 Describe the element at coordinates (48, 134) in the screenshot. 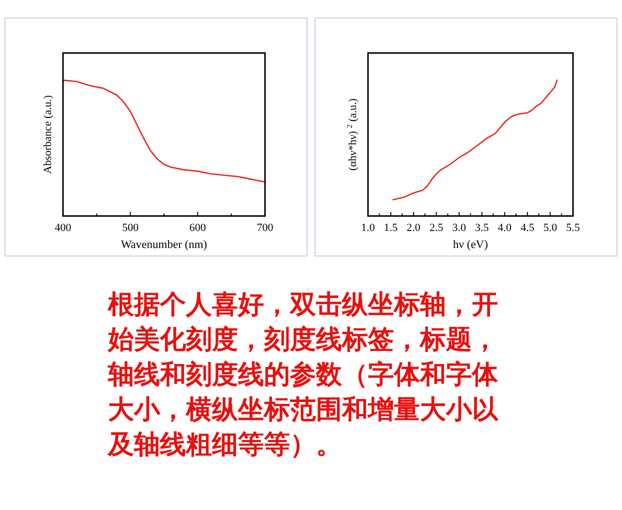

I see `y-axis-title: Absorbance (a.u.)` at that location.